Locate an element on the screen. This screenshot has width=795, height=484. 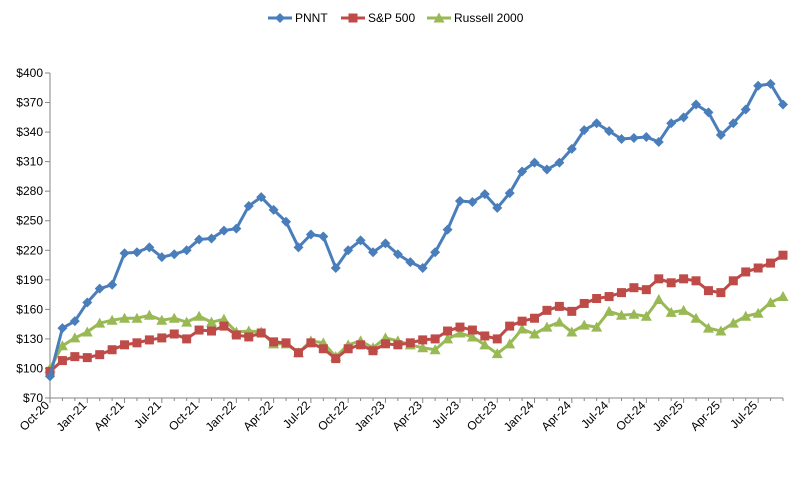
x-tick-label: Apr-25 is located at coordinates (706, 416).